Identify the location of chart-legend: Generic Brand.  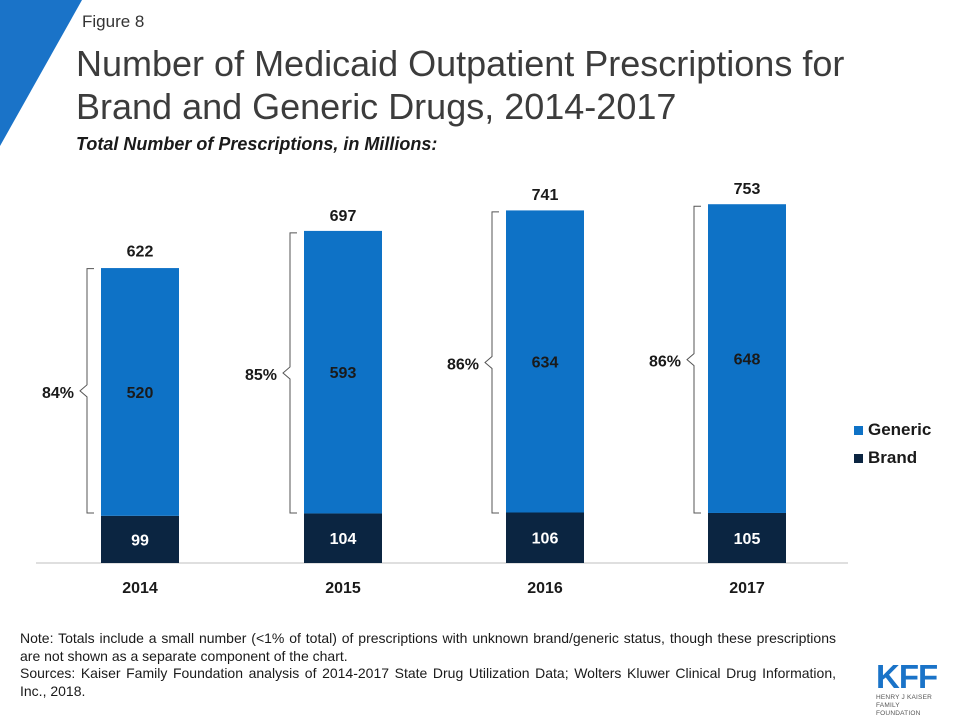
(892, 444).